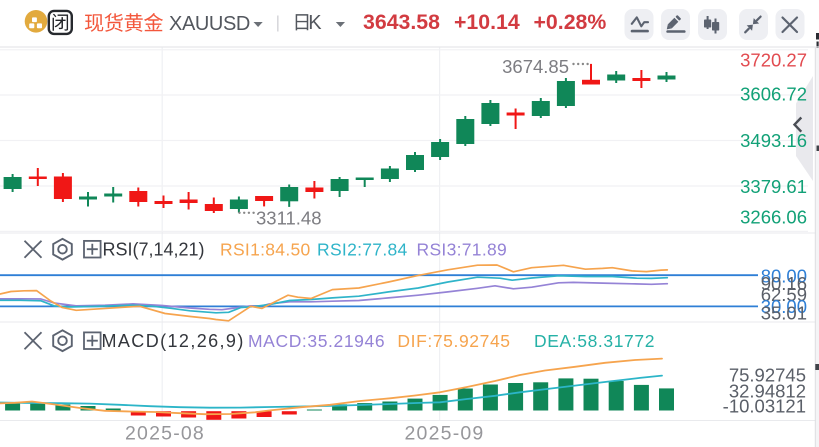 The width and height of the screenshot is (819, 447). Describe the element at coordinates (289, 218) in the screenshot. I see `svg-text: 3311.48` at that location.